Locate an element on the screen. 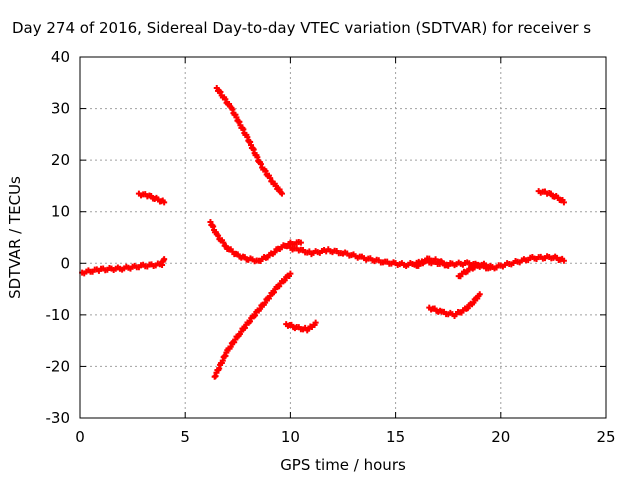 The image size is (640, 480). x-tick-label: 25 is located at coordinates (605, 437).